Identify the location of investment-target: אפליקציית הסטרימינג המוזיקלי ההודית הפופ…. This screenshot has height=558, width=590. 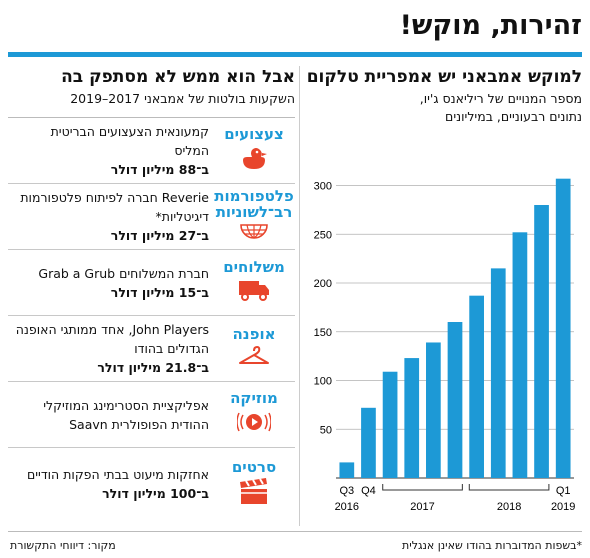
(126, 414).